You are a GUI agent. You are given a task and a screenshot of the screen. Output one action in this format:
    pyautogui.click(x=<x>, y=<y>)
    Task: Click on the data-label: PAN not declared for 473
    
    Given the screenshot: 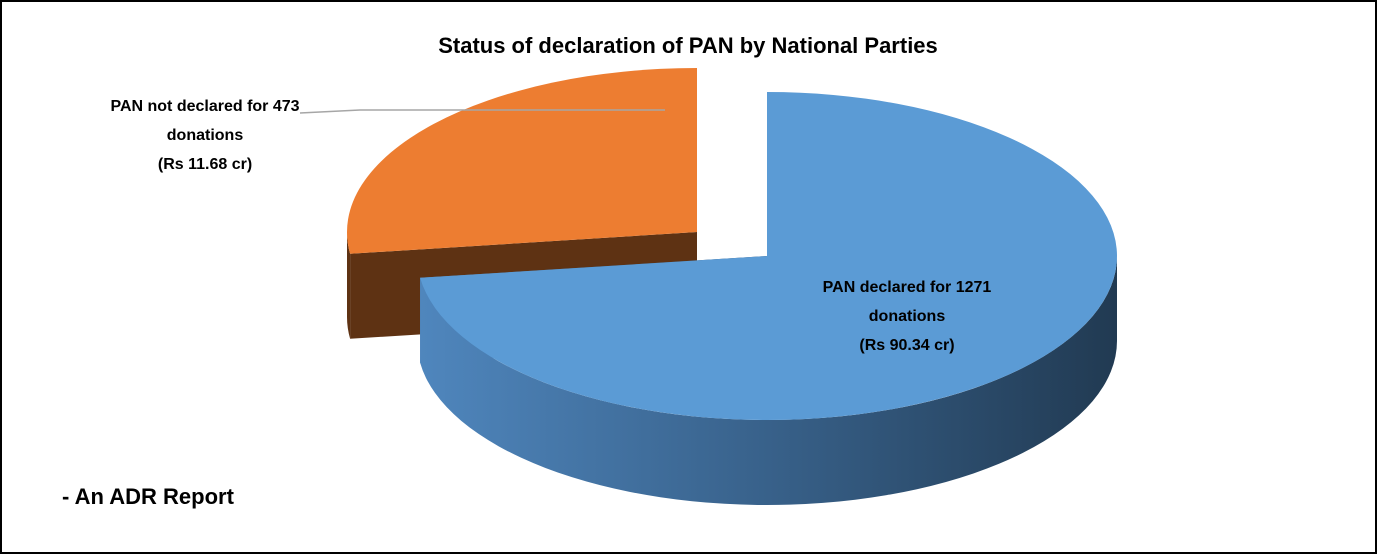 What is the action you would take?
    pyautogui.click(x=204, y=106)
    